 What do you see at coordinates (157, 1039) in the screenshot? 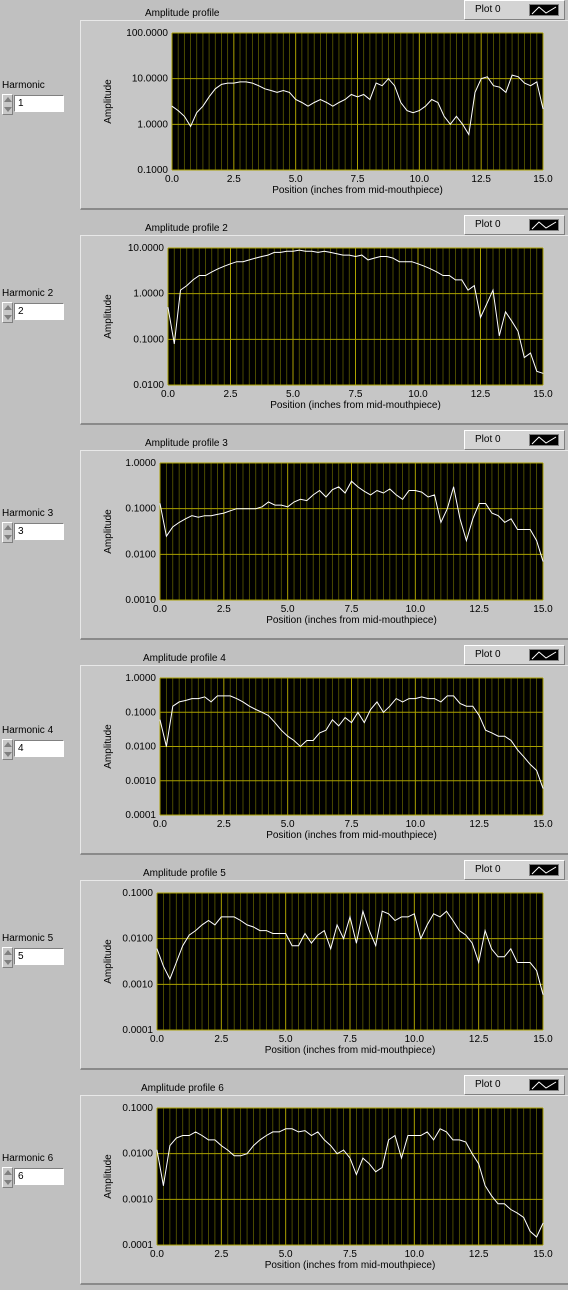
I see `x-tick-label: 0.0` at bounding box center [157, 1039].